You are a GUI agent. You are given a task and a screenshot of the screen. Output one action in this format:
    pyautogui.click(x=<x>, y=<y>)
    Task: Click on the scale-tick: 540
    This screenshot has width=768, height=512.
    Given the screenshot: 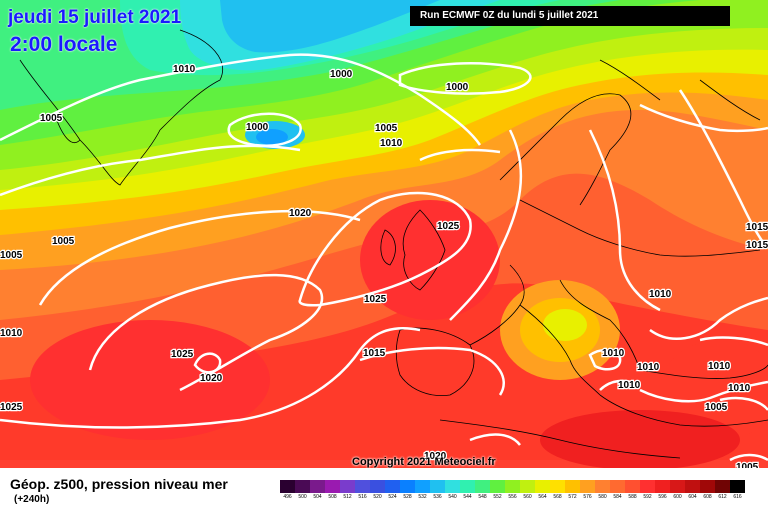 What is the action you would take?
    pyautogui.click(x=452, y=497)
    